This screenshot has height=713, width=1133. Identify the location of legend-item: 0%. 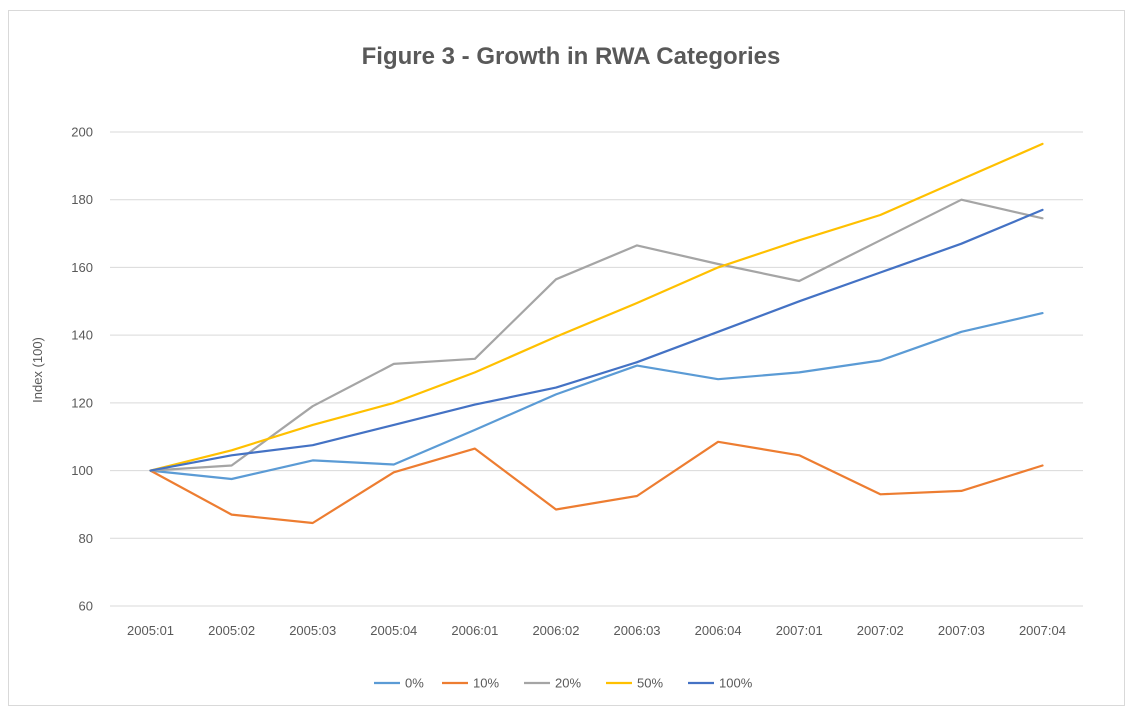
(399, 683).